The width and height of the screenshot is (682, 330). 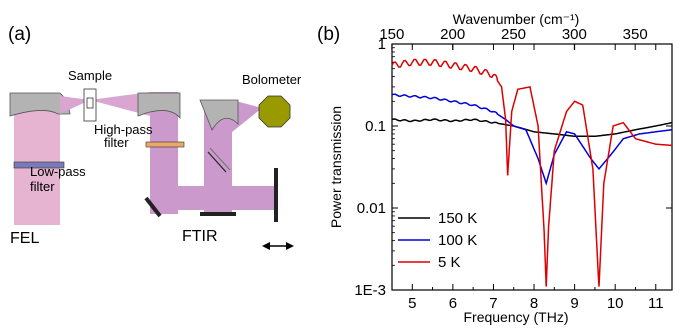 I want to click on x-tick-label: 7, so click(x=493, y=303).